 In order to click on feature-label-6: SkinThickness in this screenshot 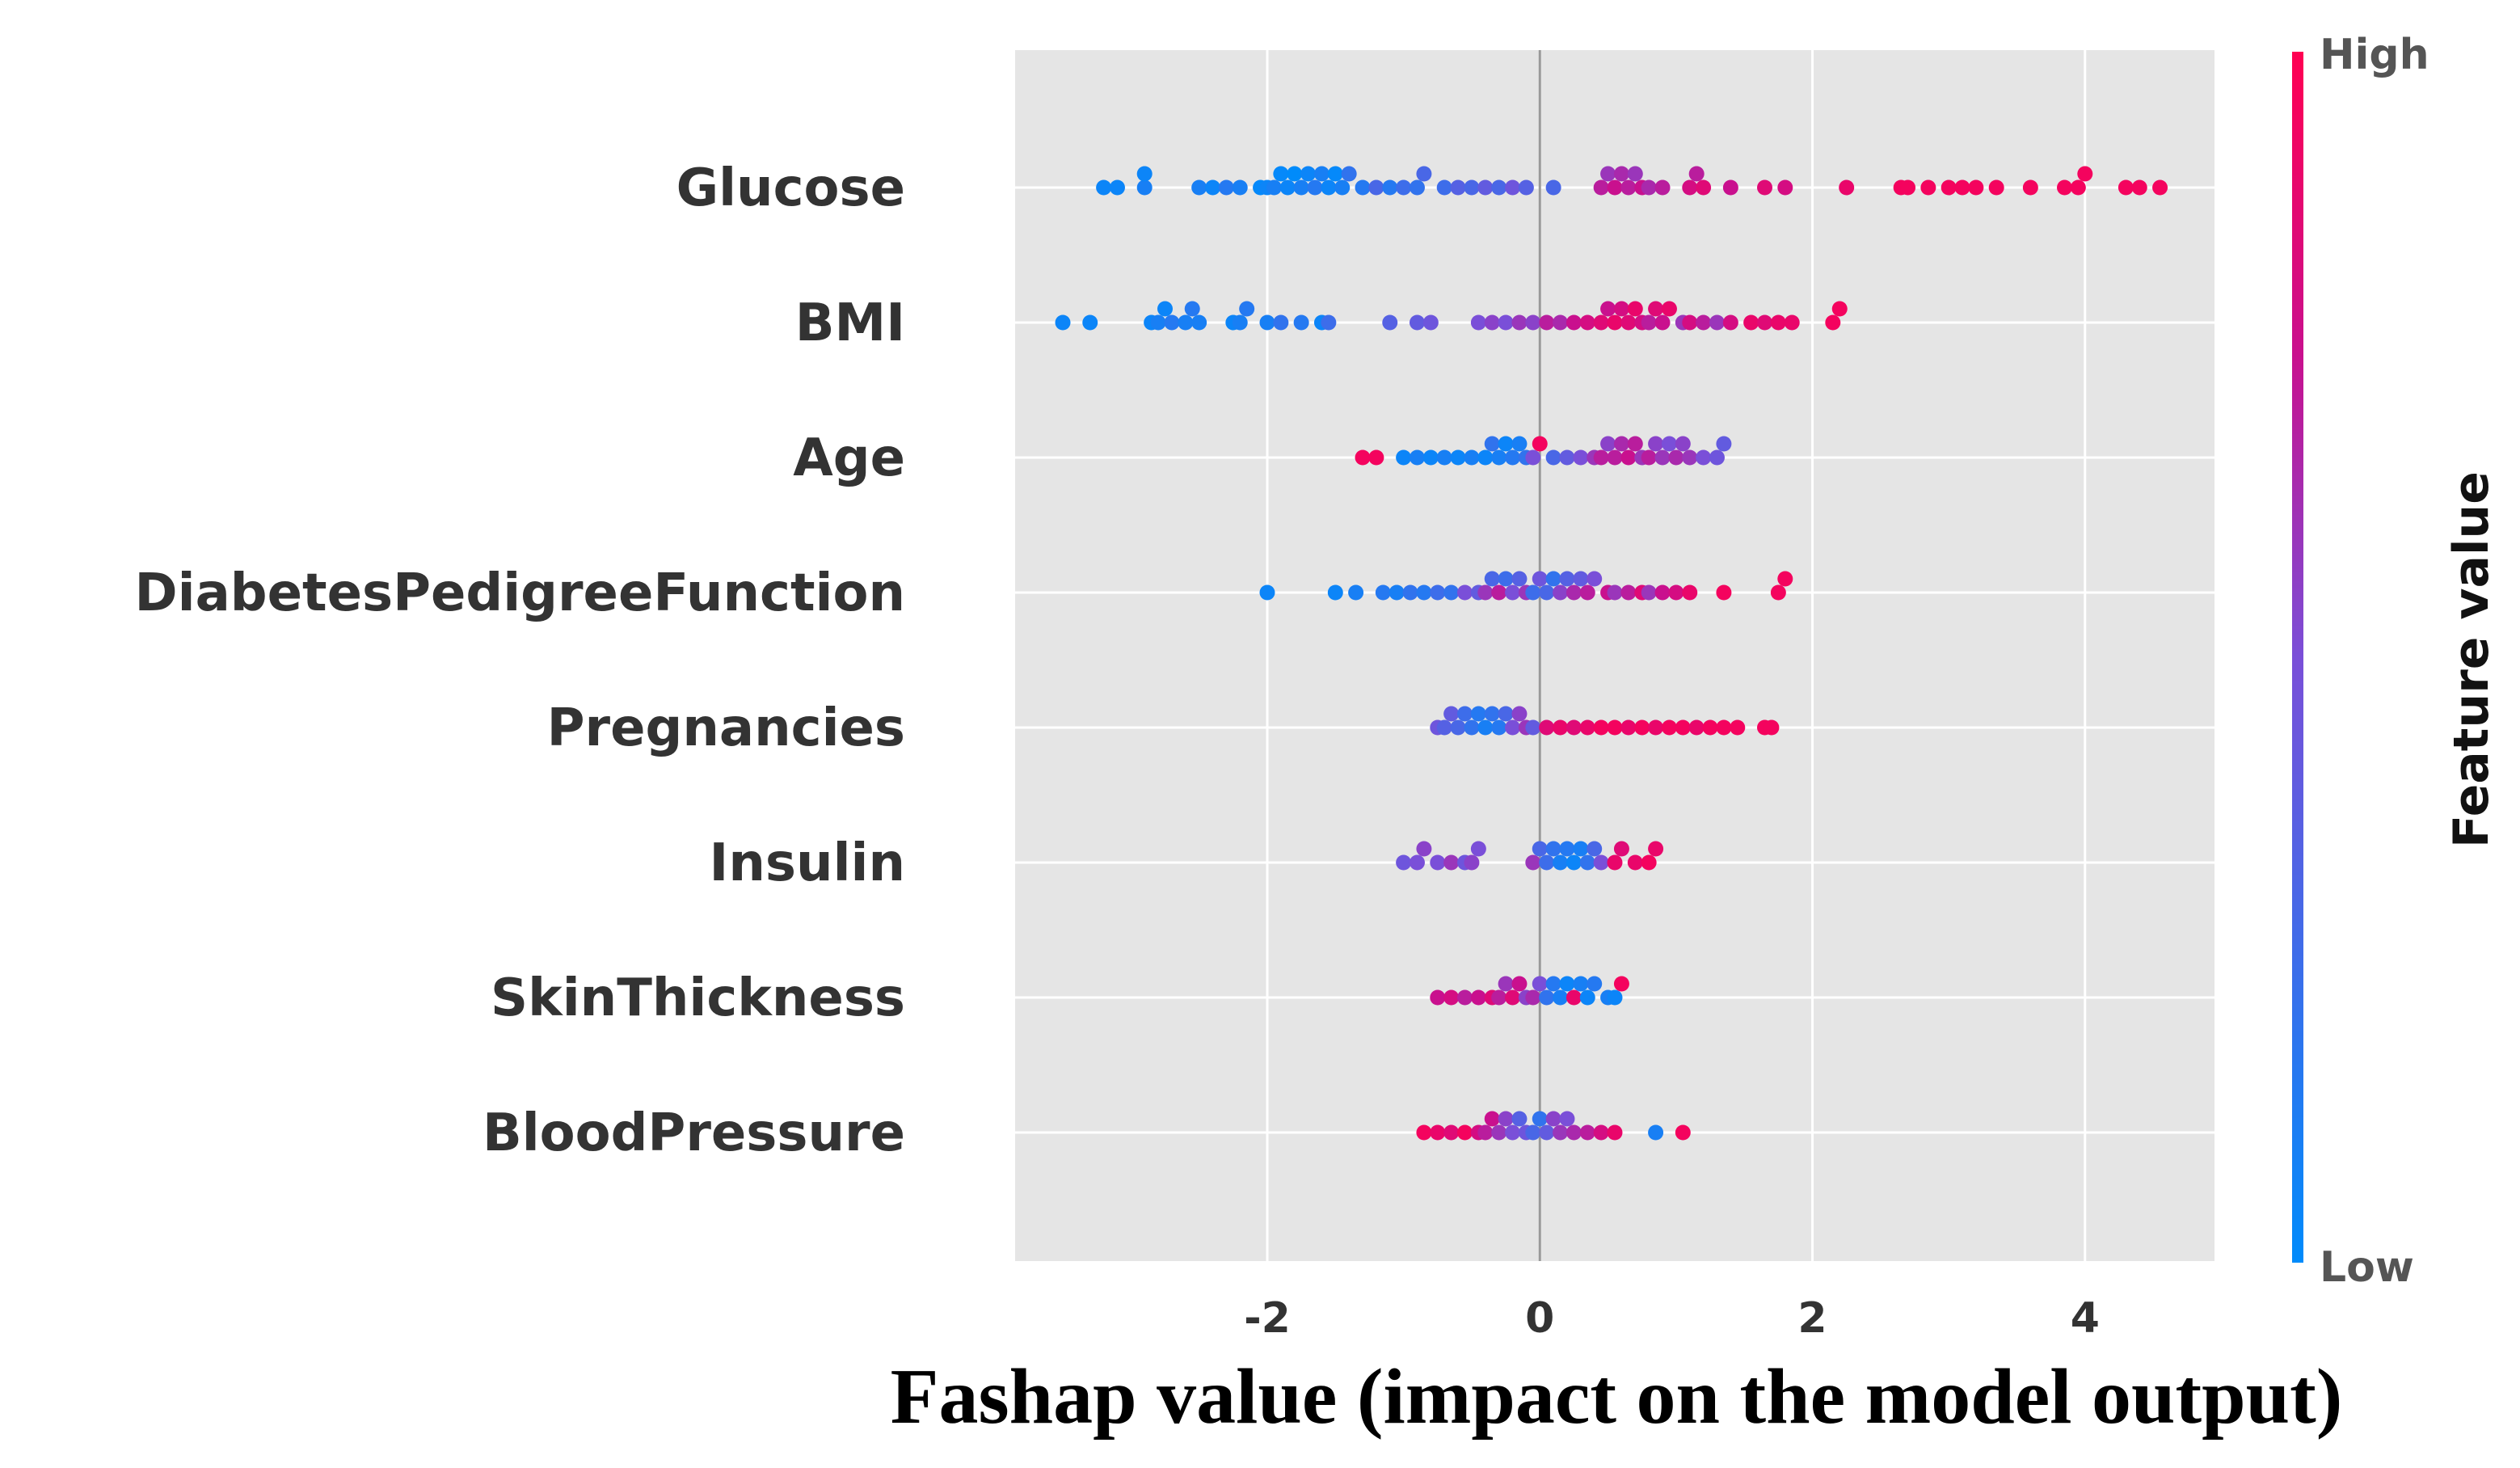, I will do `click(698, 998)`.